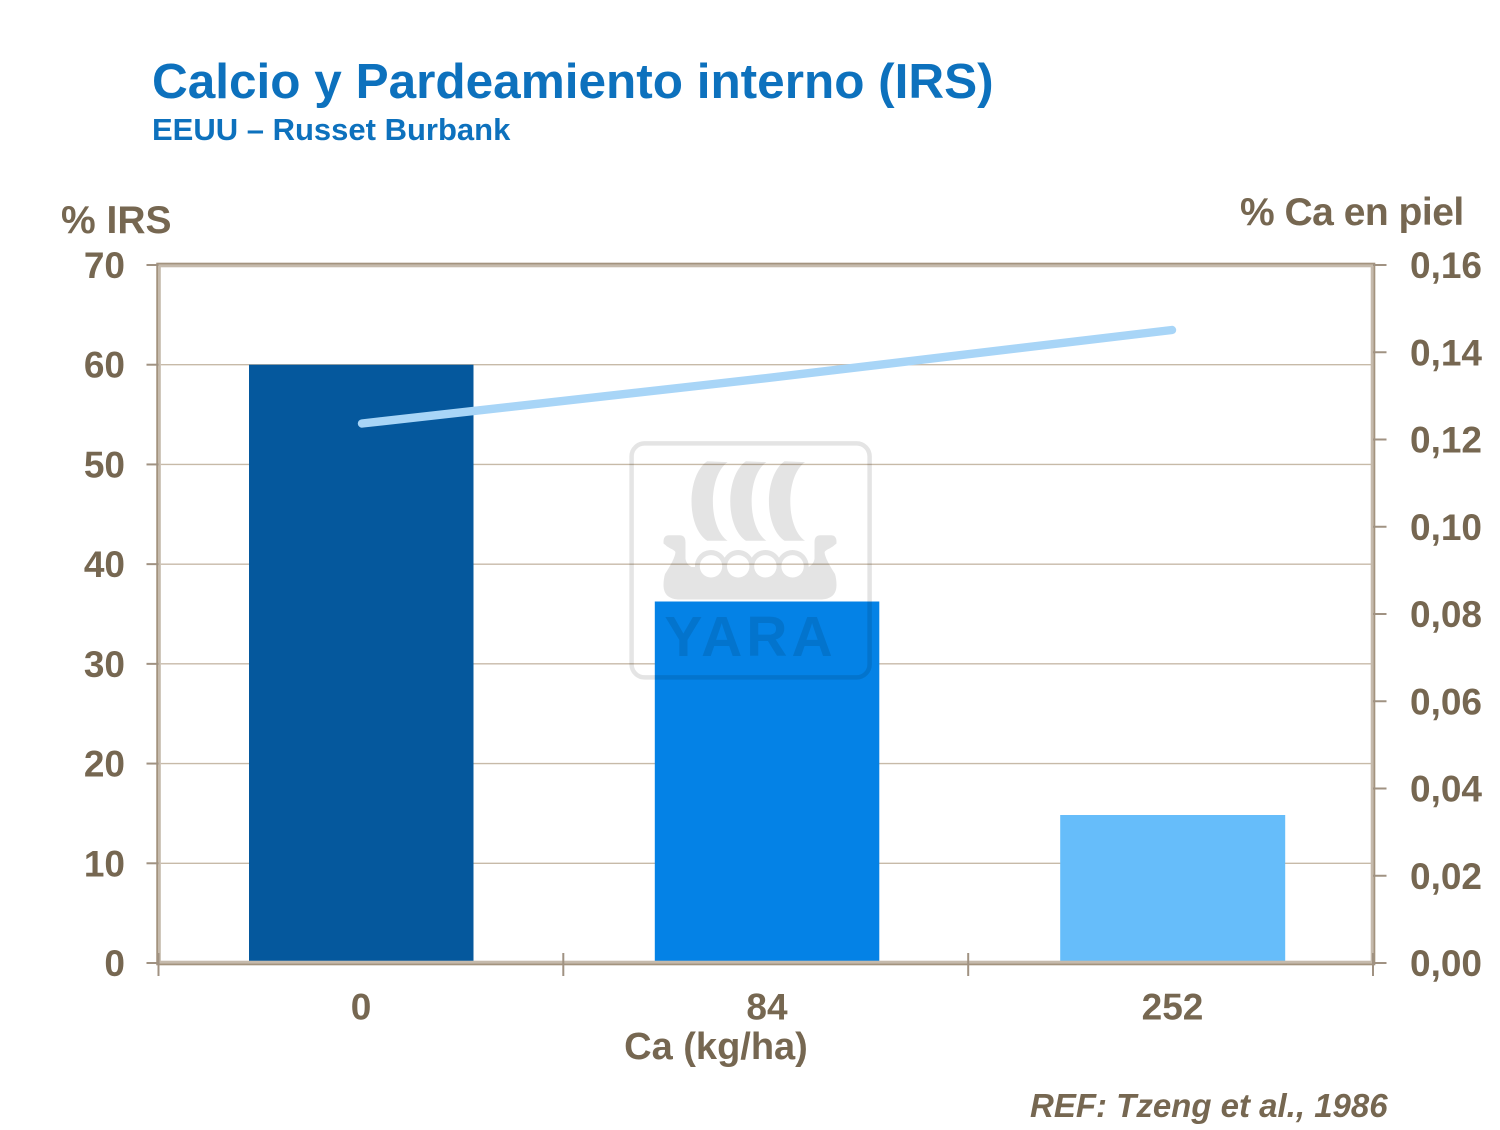 The height and width of the screenshot is (1130, 1500). Describe the element at coordinates (104, 764) in the screenshot. I see `svg-text: 20` at that location.